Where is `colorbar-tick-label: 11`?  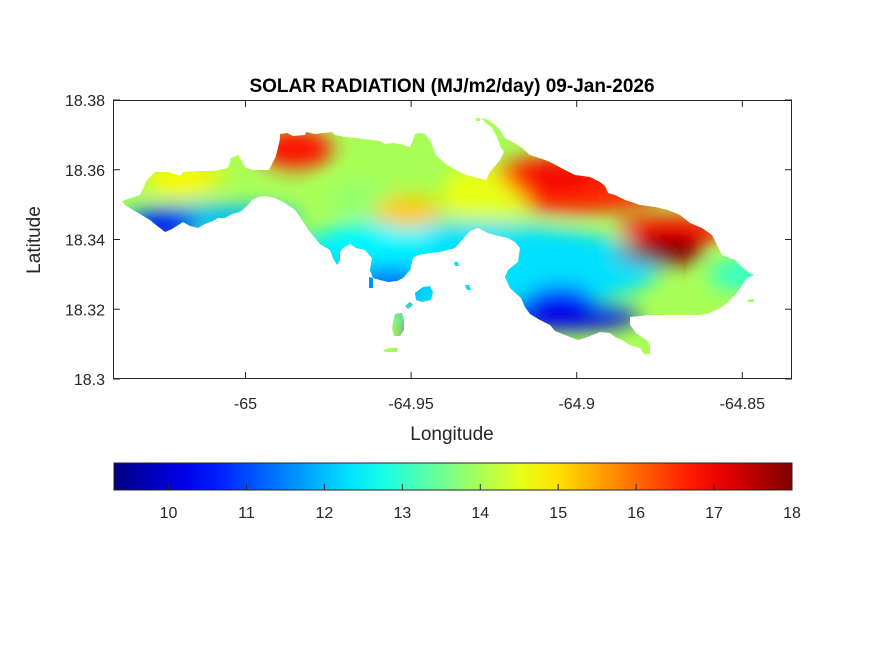
colorbar-tick-label: 11 is located at coordinates (246, 513).